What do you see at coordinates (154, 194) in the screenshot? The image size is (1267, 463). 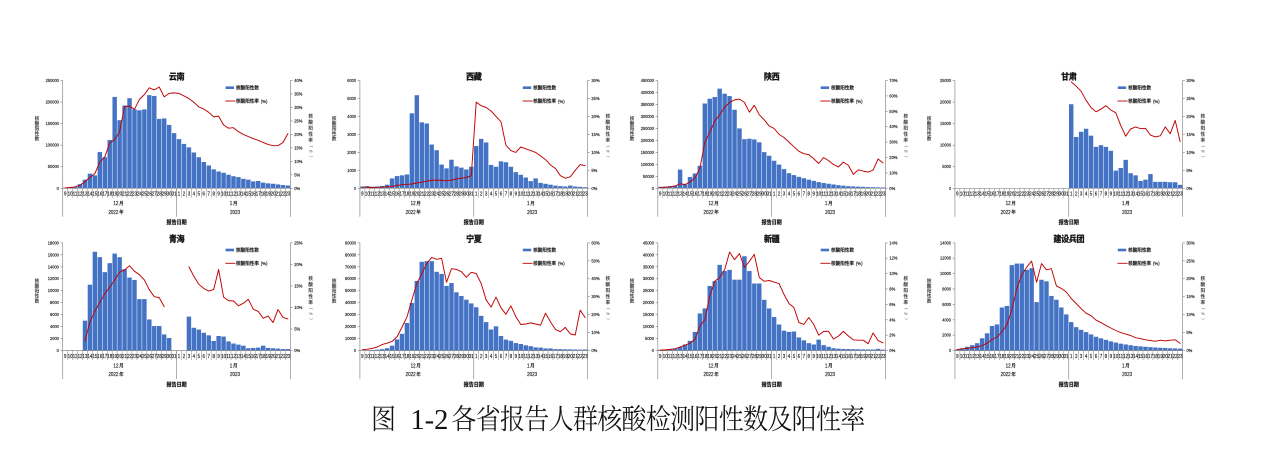 I see `svg-text: 27` at bounding box center [154, 194].